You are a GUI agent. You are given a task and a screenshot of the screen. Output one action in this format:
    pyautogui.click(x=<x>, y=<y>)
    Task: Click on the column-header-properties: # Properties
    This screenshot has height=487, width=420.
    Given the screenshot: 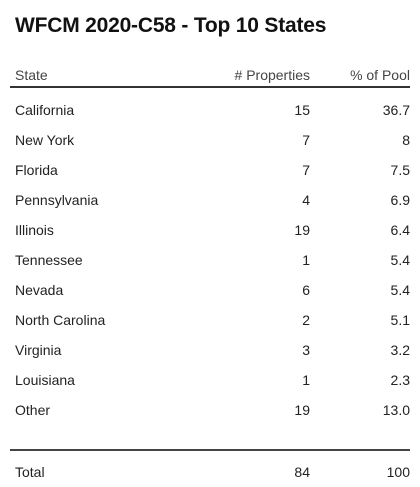 What is the action you would take?
    pyautogui.click(x=272, y=75)
    